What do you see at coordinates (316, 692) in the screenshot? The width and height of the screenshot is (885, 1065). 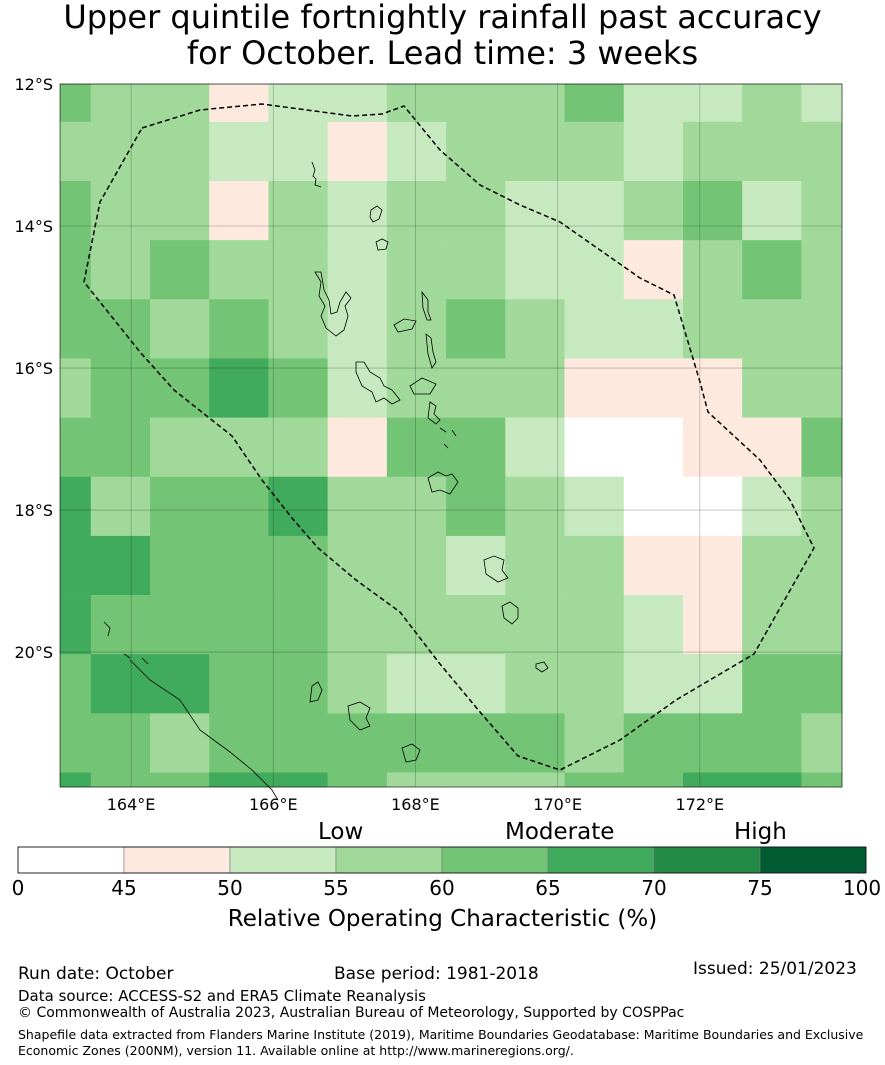 I see `island-loyalty-ouvea` at bounding box center [316, 692].